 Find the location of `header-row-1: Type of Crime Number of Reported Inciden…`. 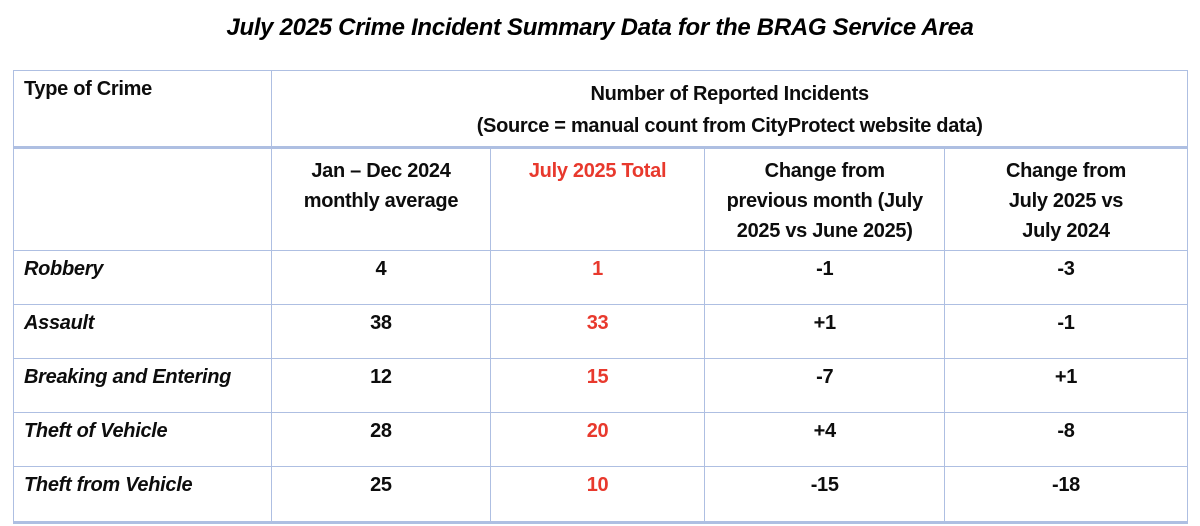

header-row-1: Type of Crime Number of Reported Inciden… is located at coordinates (600, 109).